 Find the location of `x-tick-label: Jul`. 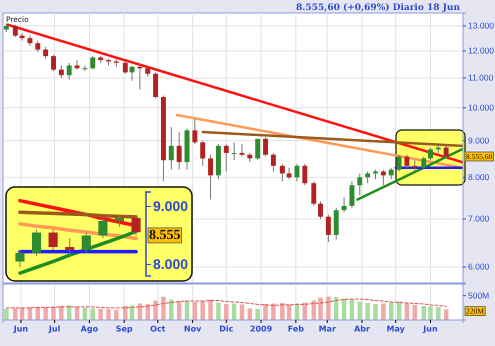

x-tick-label: Jul is located at coordinates (54, 329).